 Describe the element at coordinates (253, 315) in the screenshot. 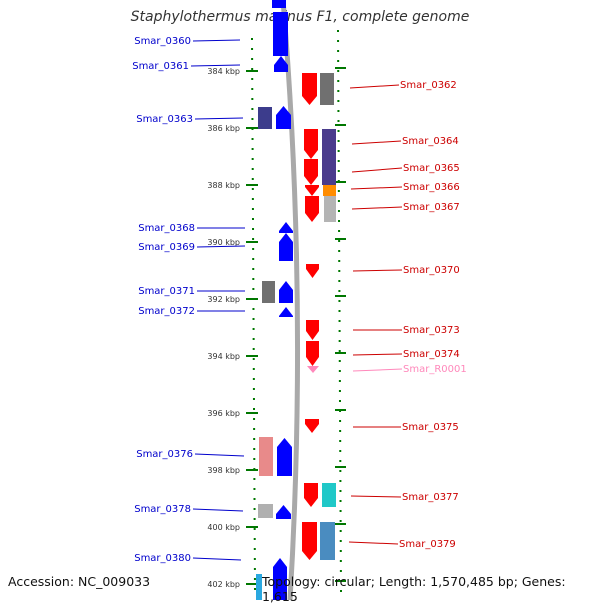

I see `left-scale-line` at that location.